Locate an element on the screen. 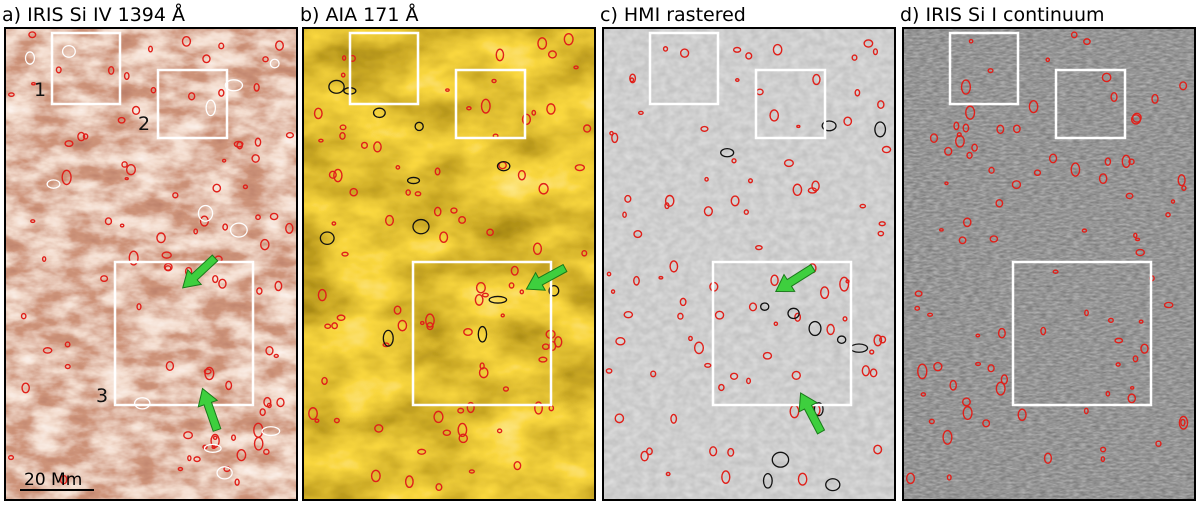 This screenshot has height=507, width=1200. region-box is located at coordinates (684, 68).